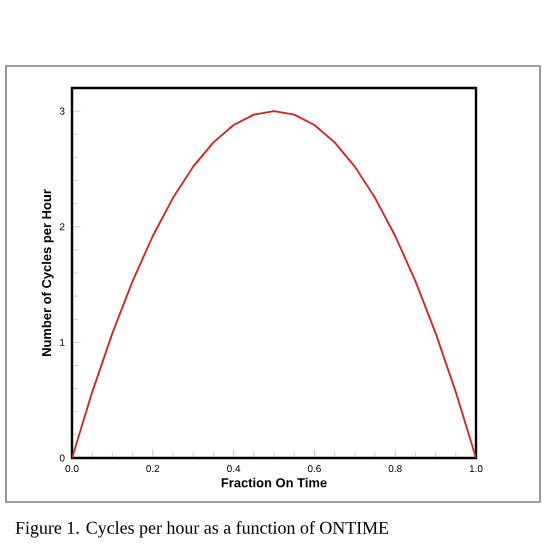 Image resolution: width=546 pixels, height=550 pixels. Describe the element at coordinates (202, 529) in the screenshot. I see `caption: Figure 1. Cycles per hour as a function of ONTIME` at that location.